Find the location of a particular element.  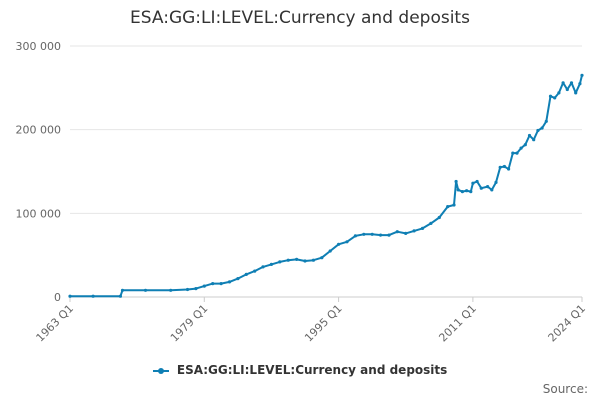

chart-title: ESA:GG:LI:LEVEL:Currency and deposits is located at coordinates (300, 18).